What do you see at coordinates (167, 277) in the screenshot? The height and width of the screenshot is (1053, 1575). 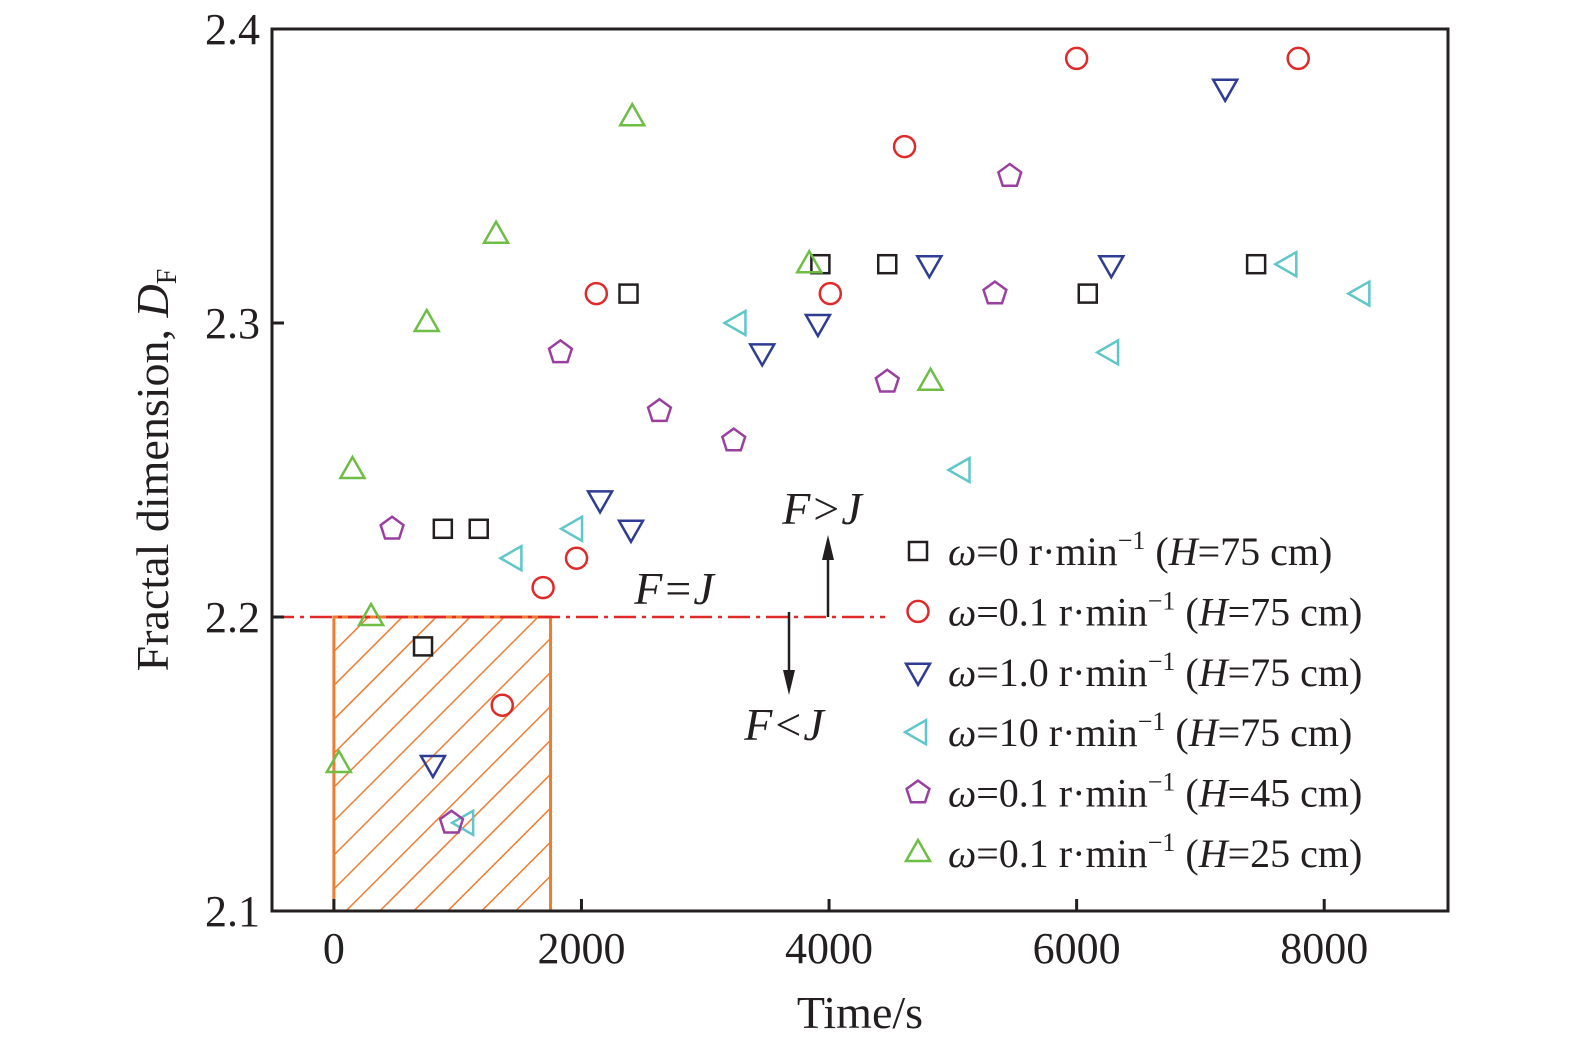 I see `y-axis-title-sub: F` at bounding box center [167, 277].